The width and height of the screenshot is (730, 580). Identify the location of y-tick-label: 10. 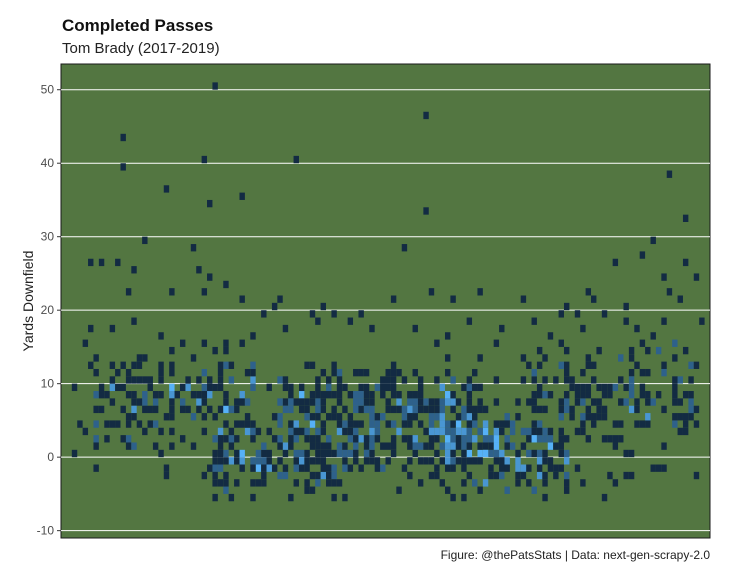
(48, 384).